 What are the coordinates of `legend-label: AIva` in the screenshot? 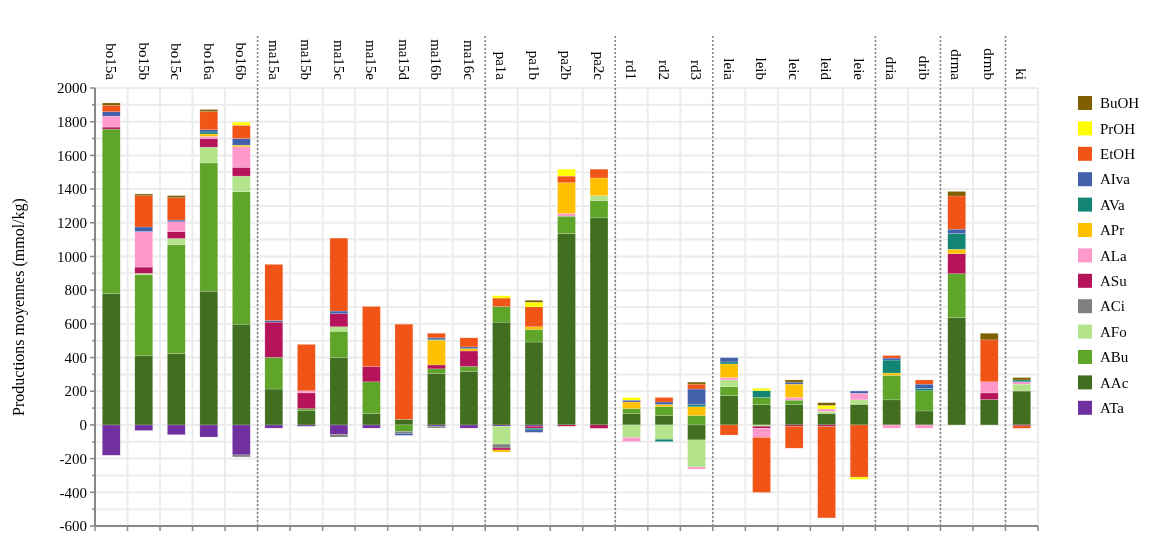 It's located at (1115, 179).